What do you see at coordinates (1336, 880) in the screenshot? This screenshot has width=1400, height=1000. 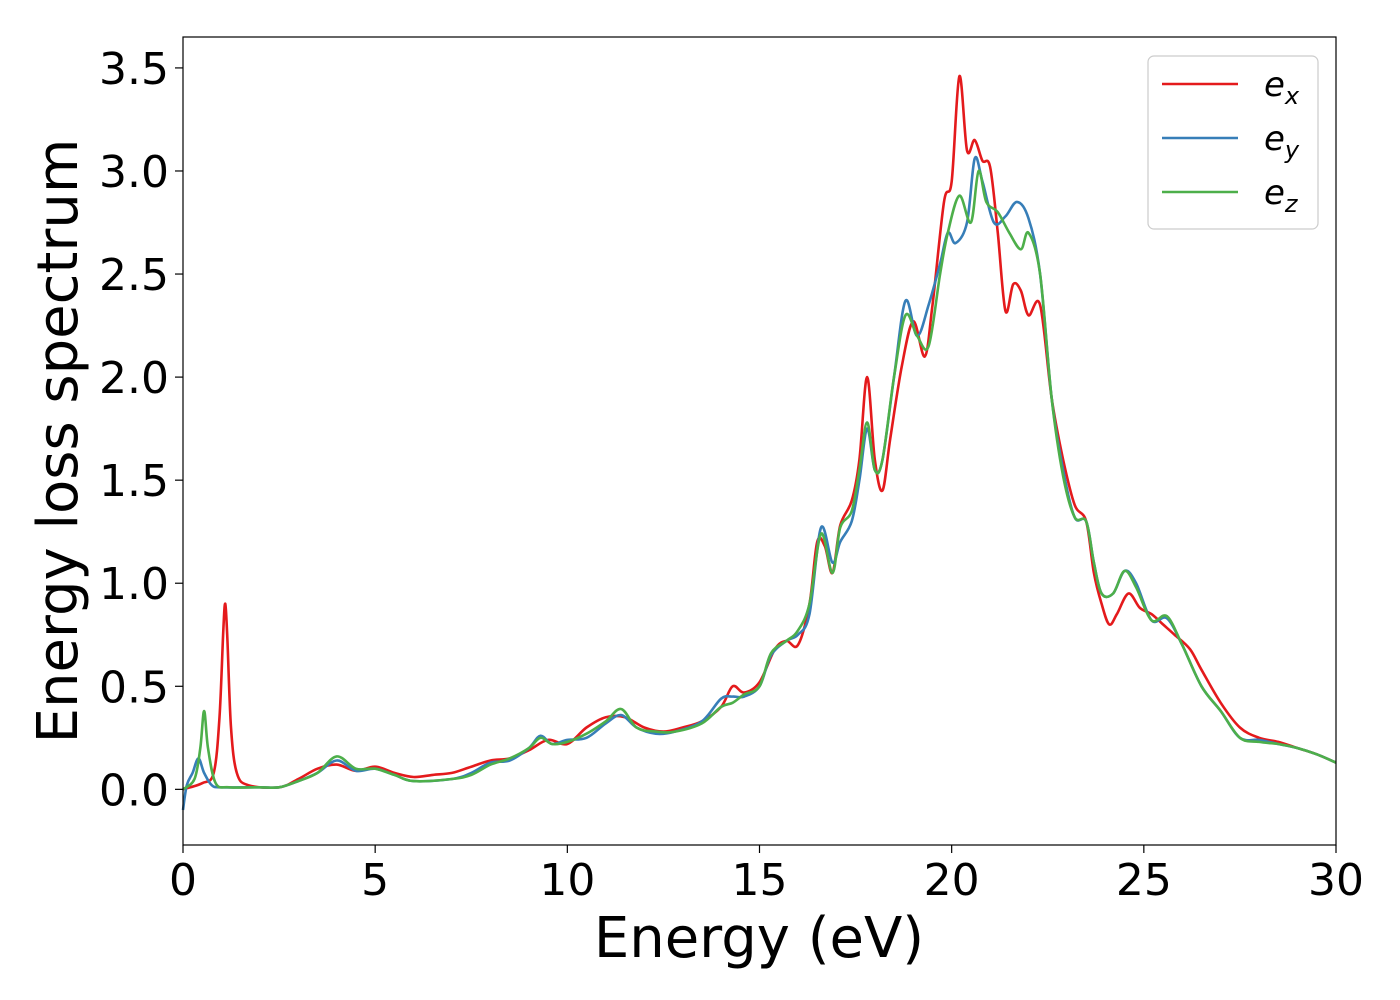 I see `x-tick-label: 30` at bounding box center [1336, 880].